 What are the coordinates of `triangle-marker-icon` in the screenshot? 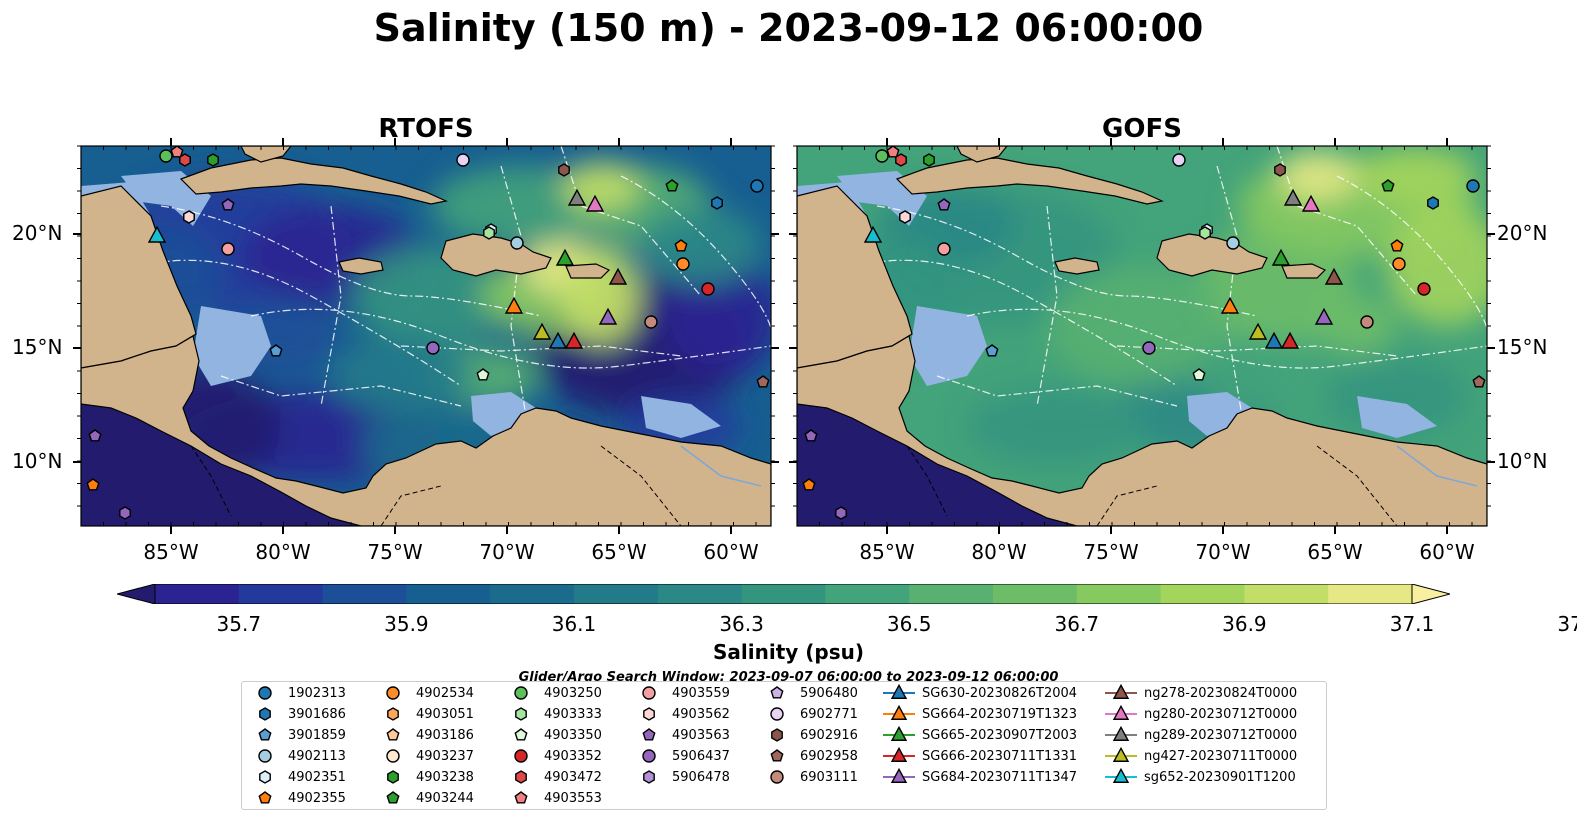 It's located at (899, 754).